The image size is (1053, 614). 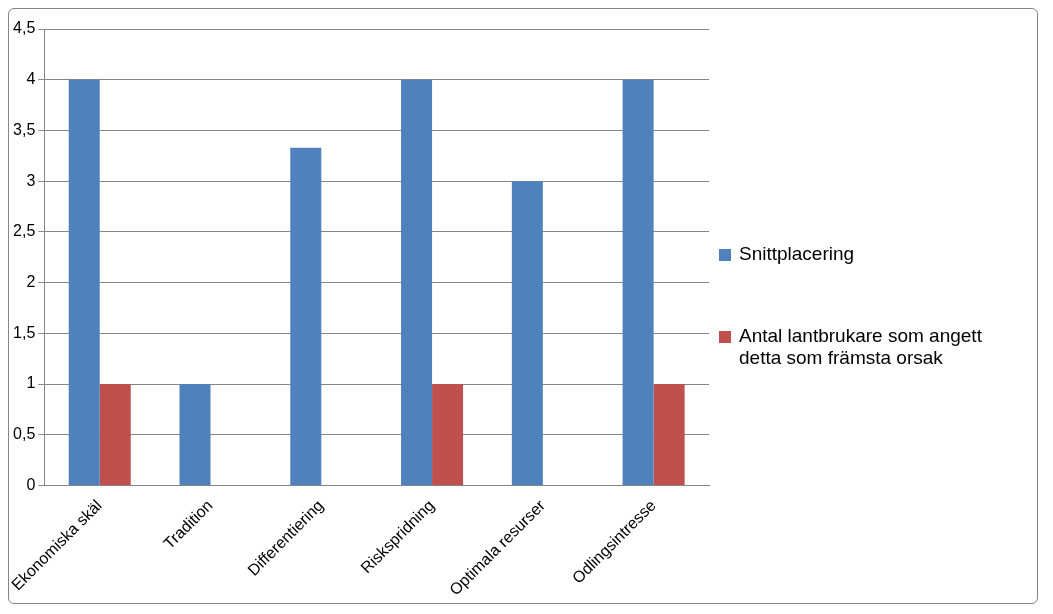 I want to click on y-tick-label: 1, so click(x=31, y=383).